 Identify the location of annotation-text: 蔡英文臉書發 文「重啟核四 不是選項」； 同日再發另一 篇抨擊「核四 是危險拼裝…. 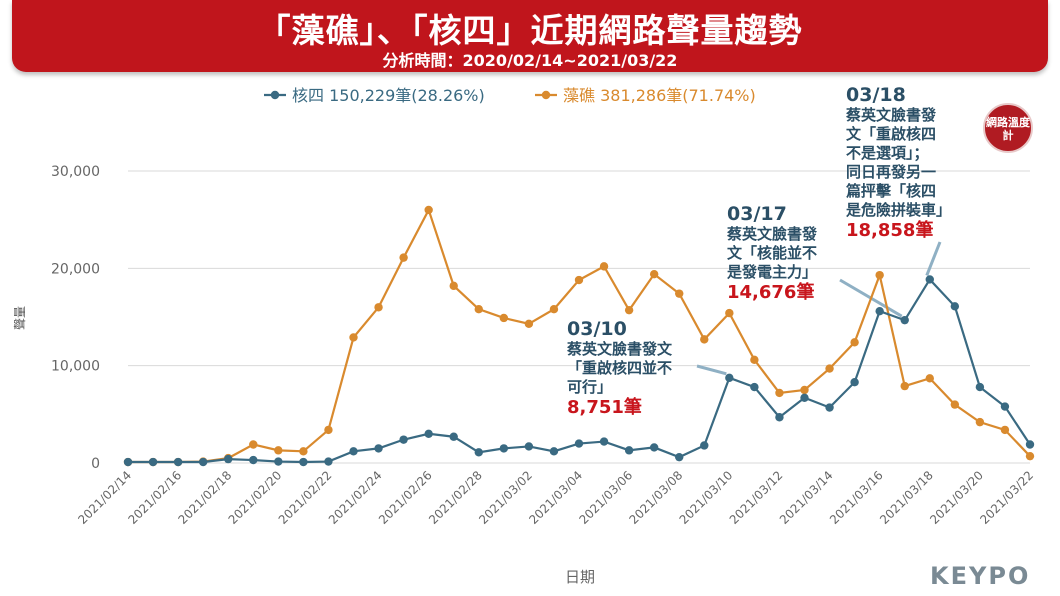
(899, 162).